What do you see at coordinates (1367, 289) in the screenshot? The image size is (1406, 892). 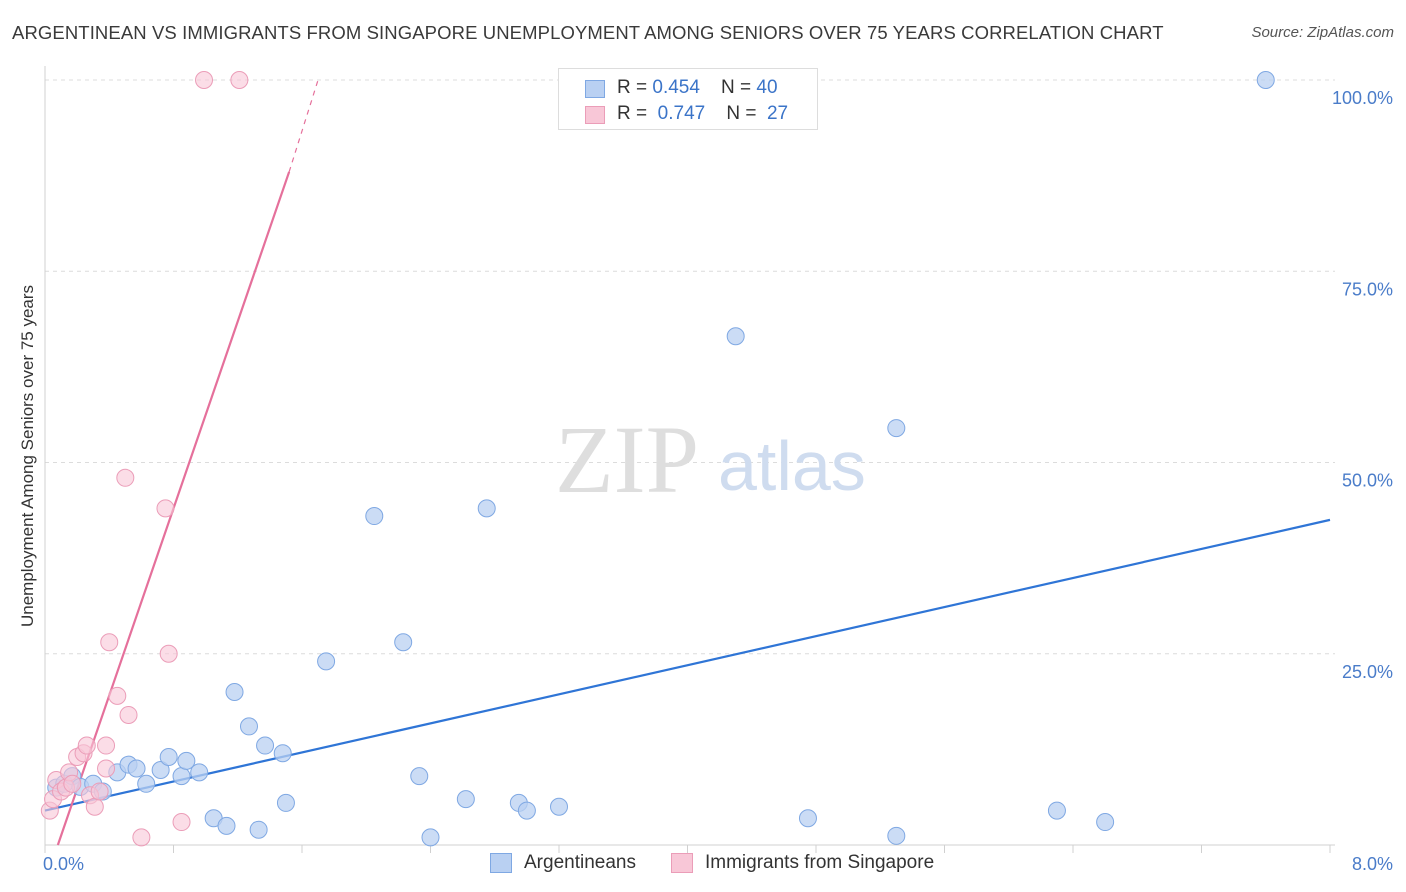 I see `y-tick-label: 75.0%` at bounding box center [1367, 289].